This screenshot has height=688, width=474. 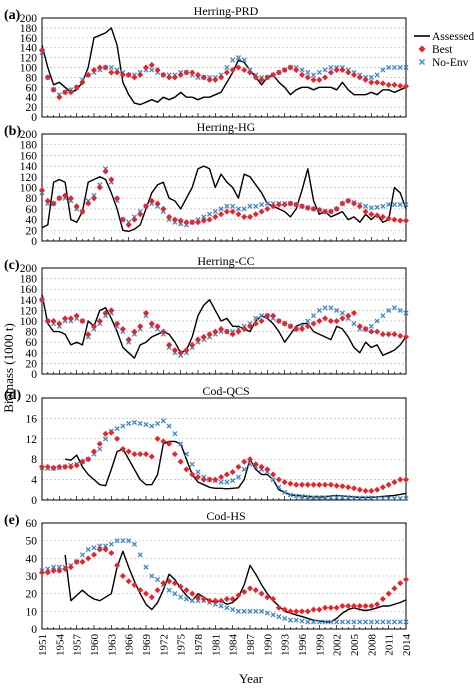 I want to click on panel-title: Cod-HS, so click(x=225, y=516).